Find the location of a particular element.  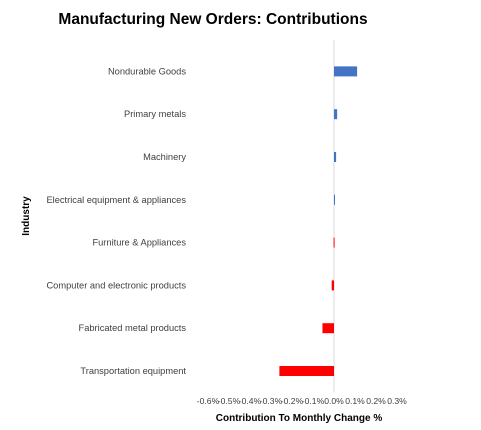

x-tick-label-8: 0.2% is located at coordinates (376, 401).